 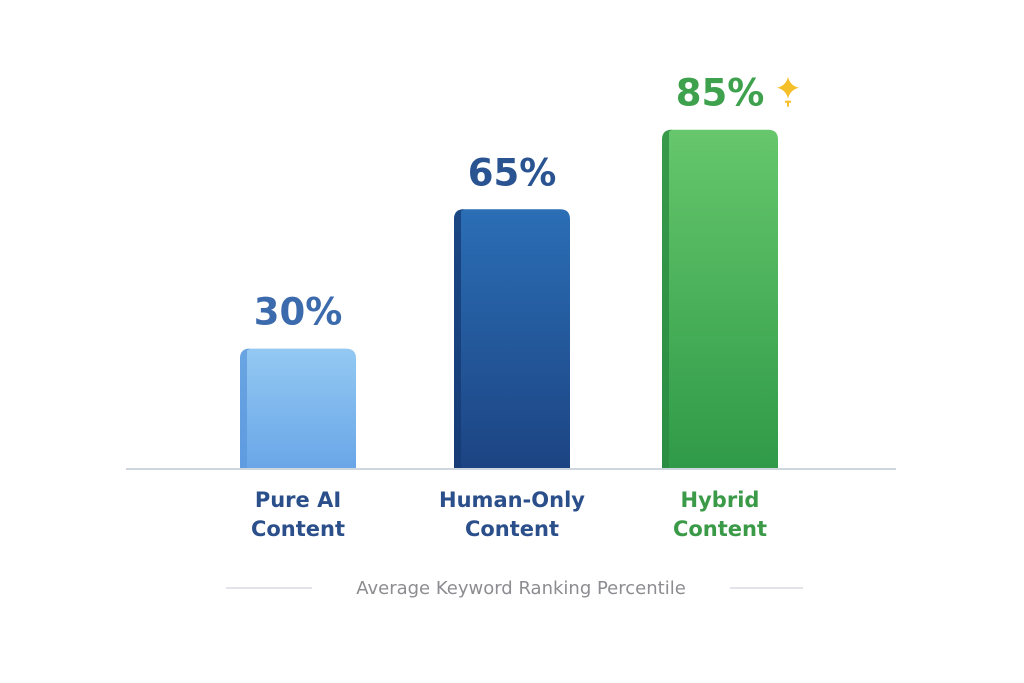 I want to click on chart-caption: Average Keyword Ranking Percentile, so click(x=521, y=588).